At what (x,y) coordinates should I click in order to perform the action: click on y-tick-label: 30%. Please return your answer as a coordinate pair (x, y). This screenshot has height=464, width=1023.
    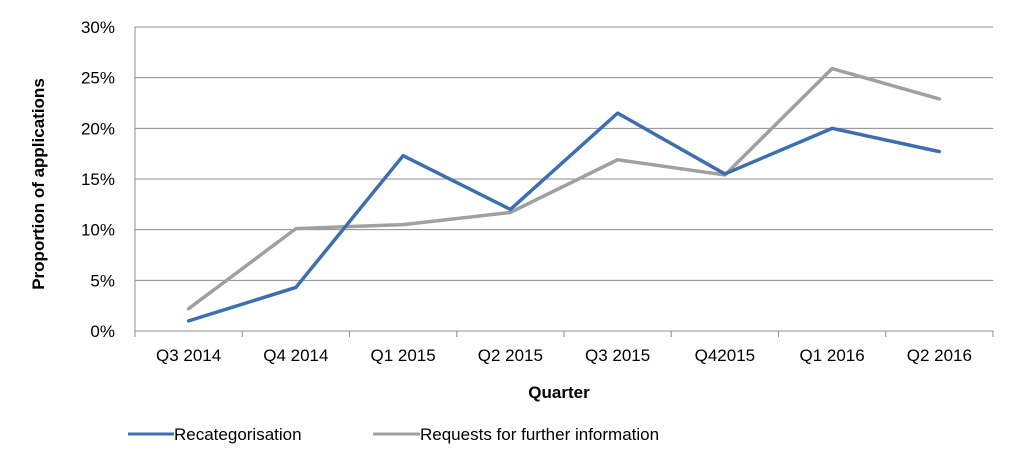
    Looking at the image, I should click on (98, 27).